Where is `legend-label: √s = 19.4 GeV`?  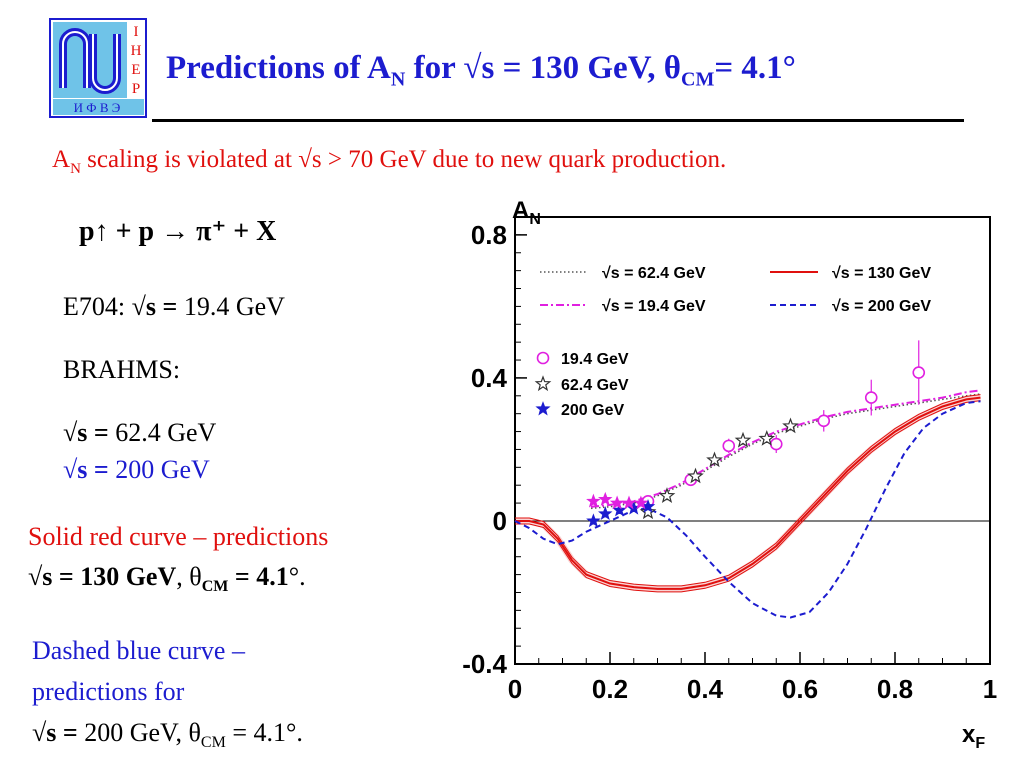 legend-label: √s = 19.4 GeV is located at coordinates (654, 306).